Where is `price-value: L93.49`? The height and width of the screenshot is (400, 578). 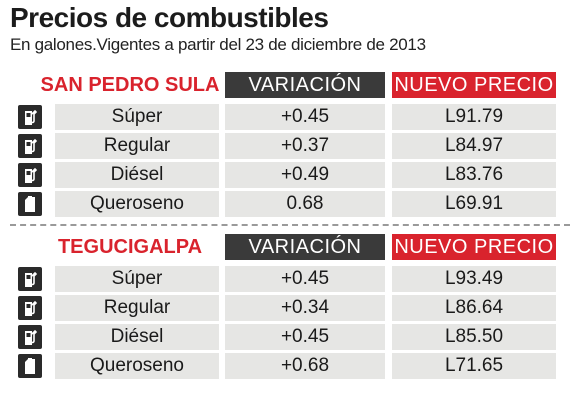 price-value: L93.49 is located at coordinates (474, 279).